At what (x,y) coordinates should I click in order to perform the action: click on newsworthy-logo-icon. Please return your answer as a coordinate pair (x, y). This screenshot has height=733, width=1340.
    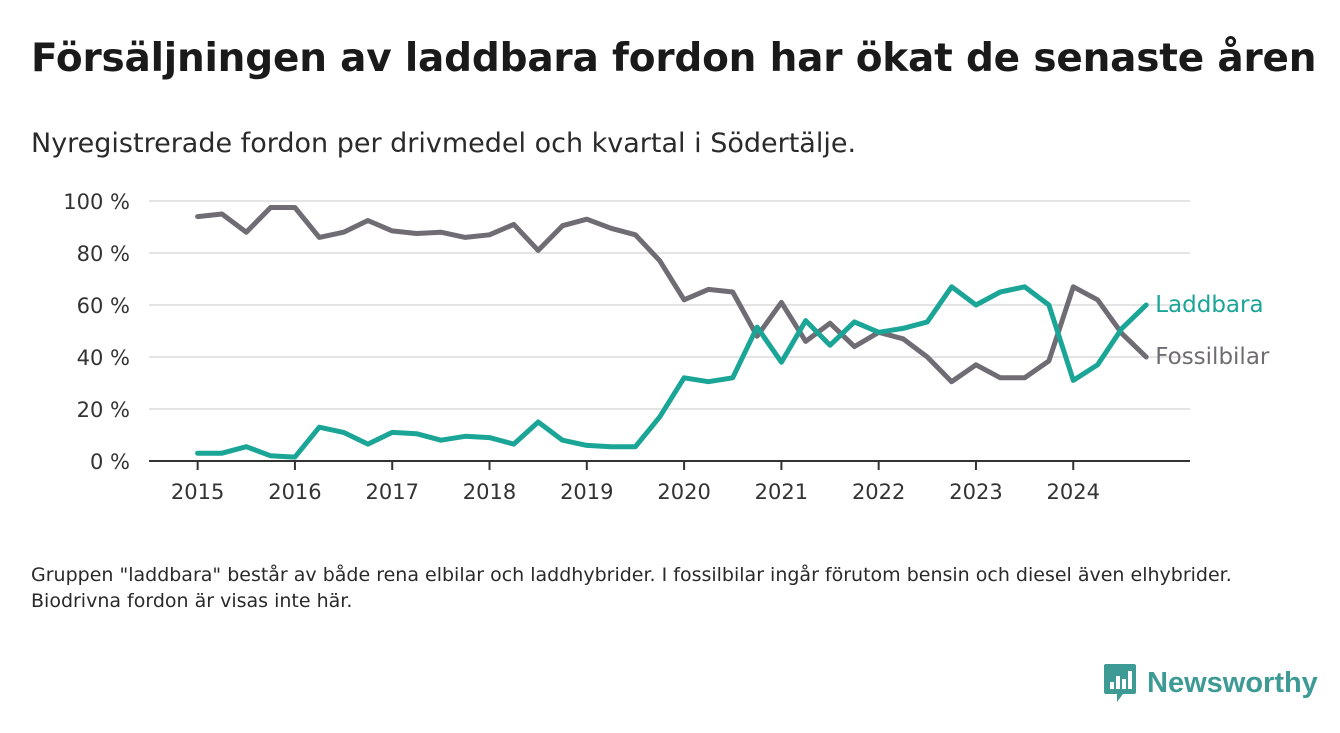
    Looking at the image, I should click on (1120, 683).